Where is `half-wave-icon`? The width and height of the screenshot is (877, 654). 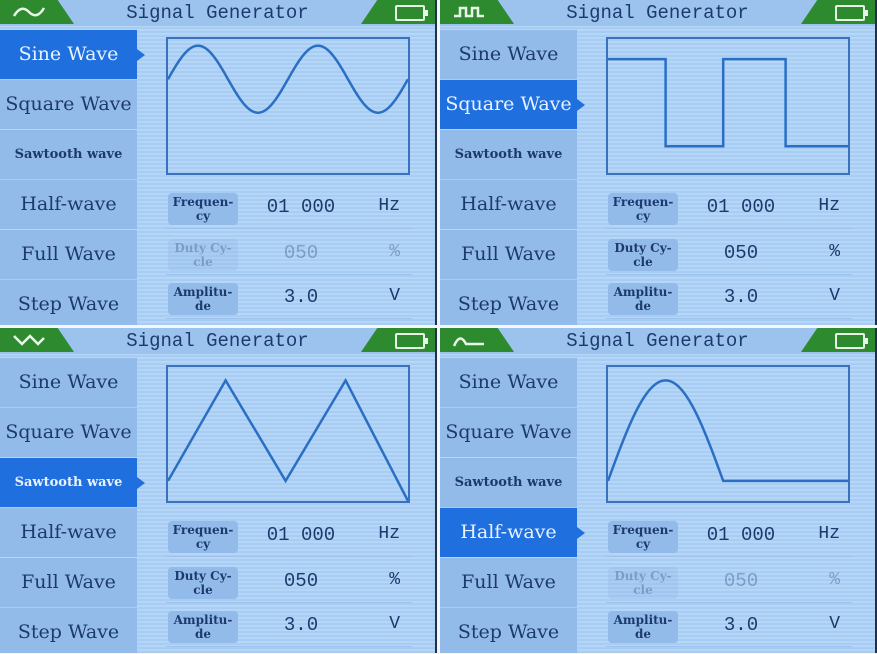 half-wave-icon is located at coordinates (468, 342).